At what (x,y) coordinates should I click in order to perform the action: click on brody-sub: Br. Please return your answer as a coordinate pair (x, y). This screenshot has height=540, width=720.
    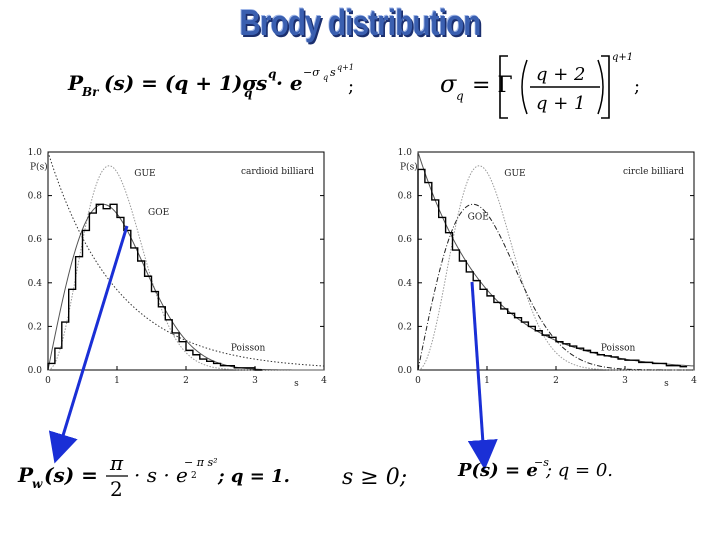
    Looking at the image, I should click on (90, 92).